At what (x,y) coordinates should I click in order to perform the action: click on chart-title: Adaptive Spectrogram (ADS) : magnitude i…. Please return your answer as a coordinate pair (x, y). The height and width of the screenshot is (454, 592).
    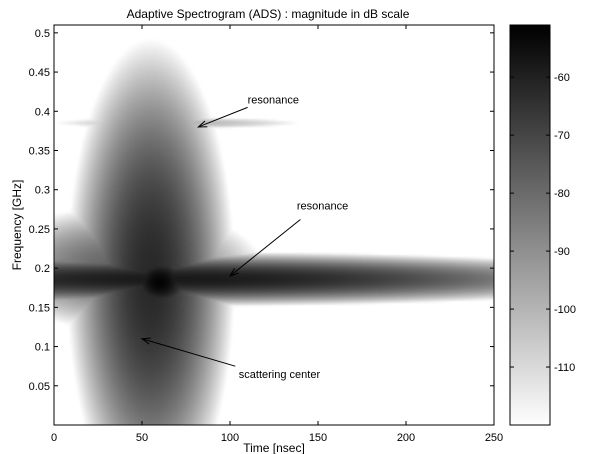
    Looking at the image, I should click on (268, 14).